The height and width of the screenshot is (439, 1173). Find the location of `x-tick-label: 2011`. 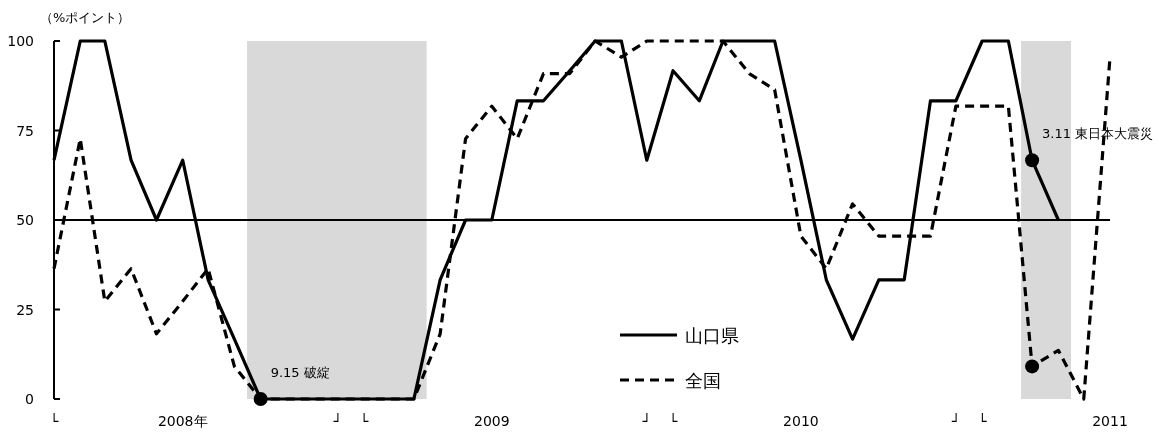

x-tick-label: 2011 is located at coordinates (1110, 421).